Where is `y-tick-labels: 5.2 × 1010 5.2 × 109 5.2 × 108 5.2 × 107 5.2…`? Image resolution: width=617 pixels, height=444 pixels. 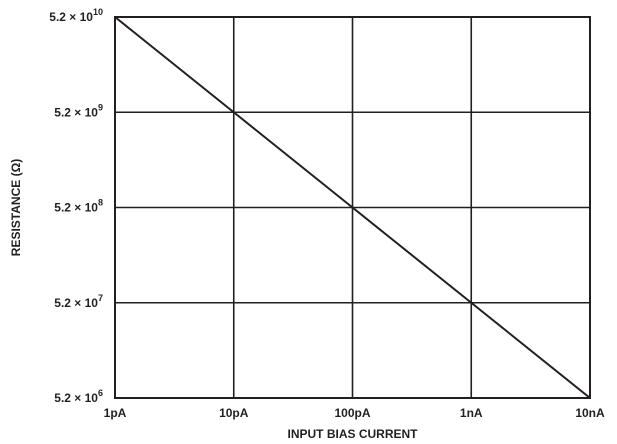
y-tick-labels: 5.2 × 1010 5.2 × 109 5.2 × 108 5.2 × 107 5.2… is located at coordinates (76, 206).